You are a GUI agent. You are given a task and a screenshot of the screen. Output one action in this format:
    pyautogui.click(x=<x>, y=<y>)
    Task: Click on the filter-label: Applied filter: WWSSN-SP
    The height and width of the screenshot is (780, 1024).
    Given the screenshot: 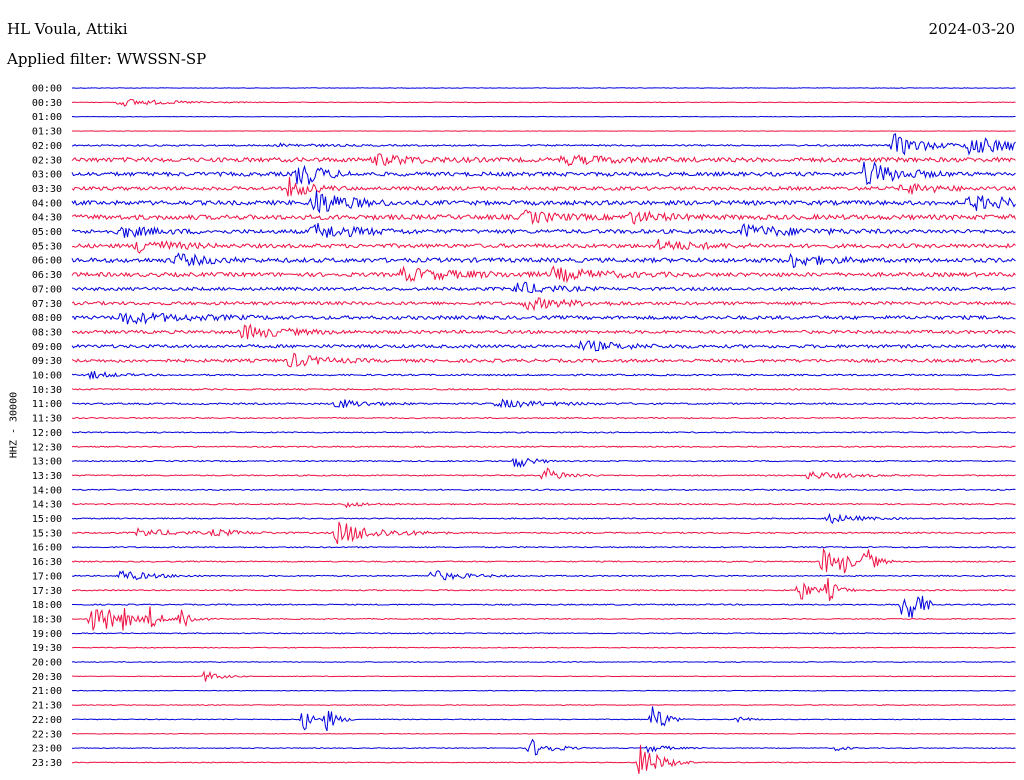 What is the action you would take?
    pyautogui.click(x=107, y=59)
    